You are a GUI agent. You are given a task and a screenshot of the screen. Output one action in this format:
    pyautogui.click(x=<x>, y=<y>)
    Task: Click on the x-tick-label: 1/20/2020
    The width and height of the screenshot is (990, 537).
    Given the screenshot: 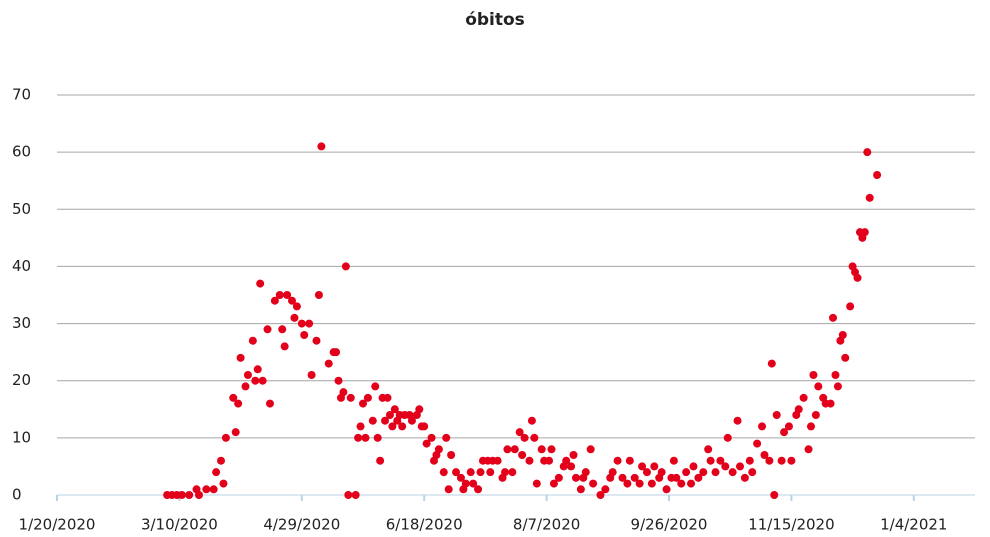 What is the action you would take?
    pyautogui.click(x=57, y=525)
    